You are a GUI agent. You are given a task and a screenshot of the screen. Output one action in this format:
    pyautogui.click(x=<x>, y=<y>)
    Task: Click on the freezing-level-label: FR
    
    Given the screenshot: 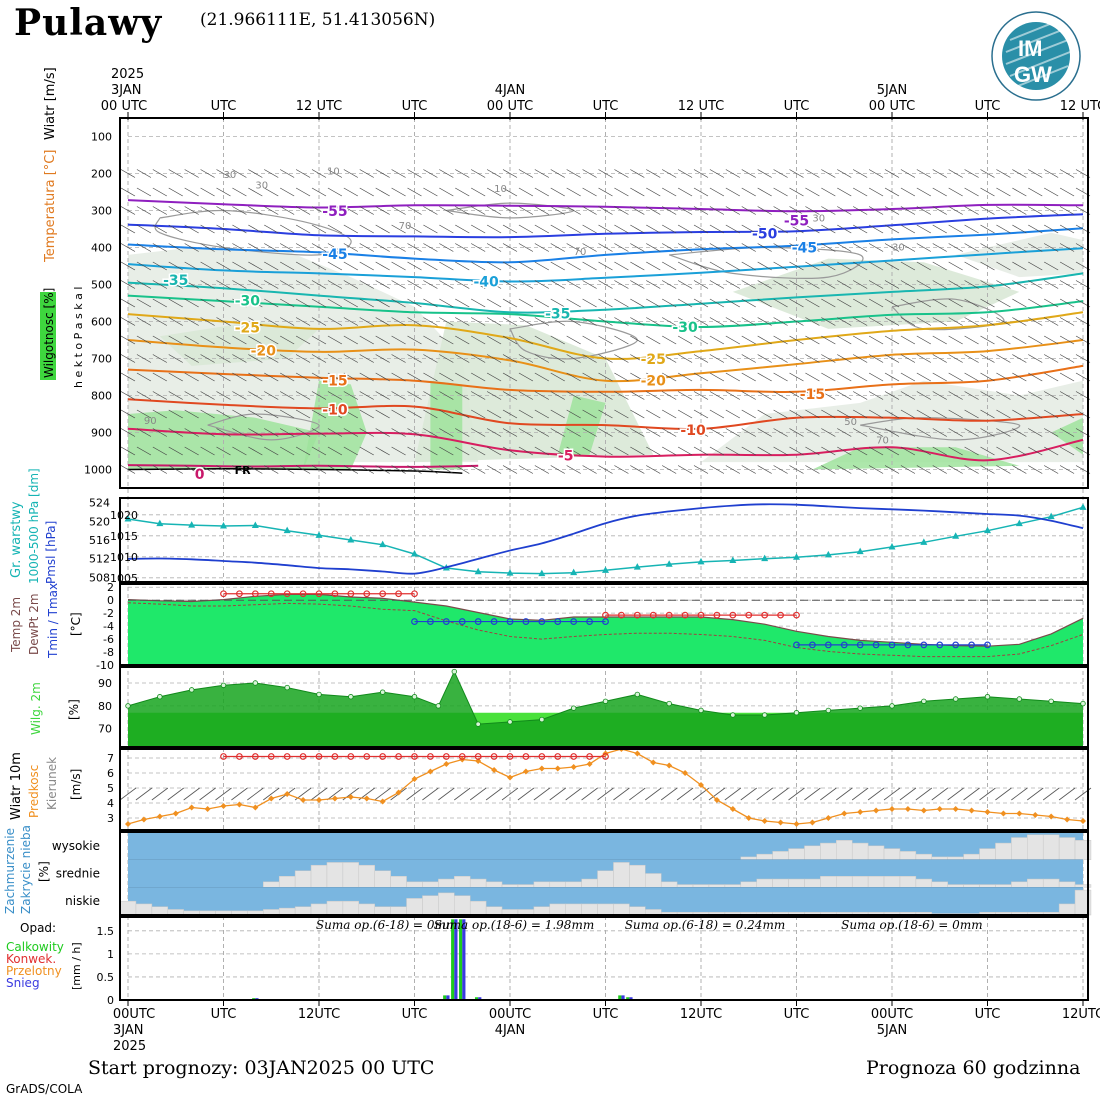 What is the action you would take?
    pyautogui.click(x=243, y=470)
    